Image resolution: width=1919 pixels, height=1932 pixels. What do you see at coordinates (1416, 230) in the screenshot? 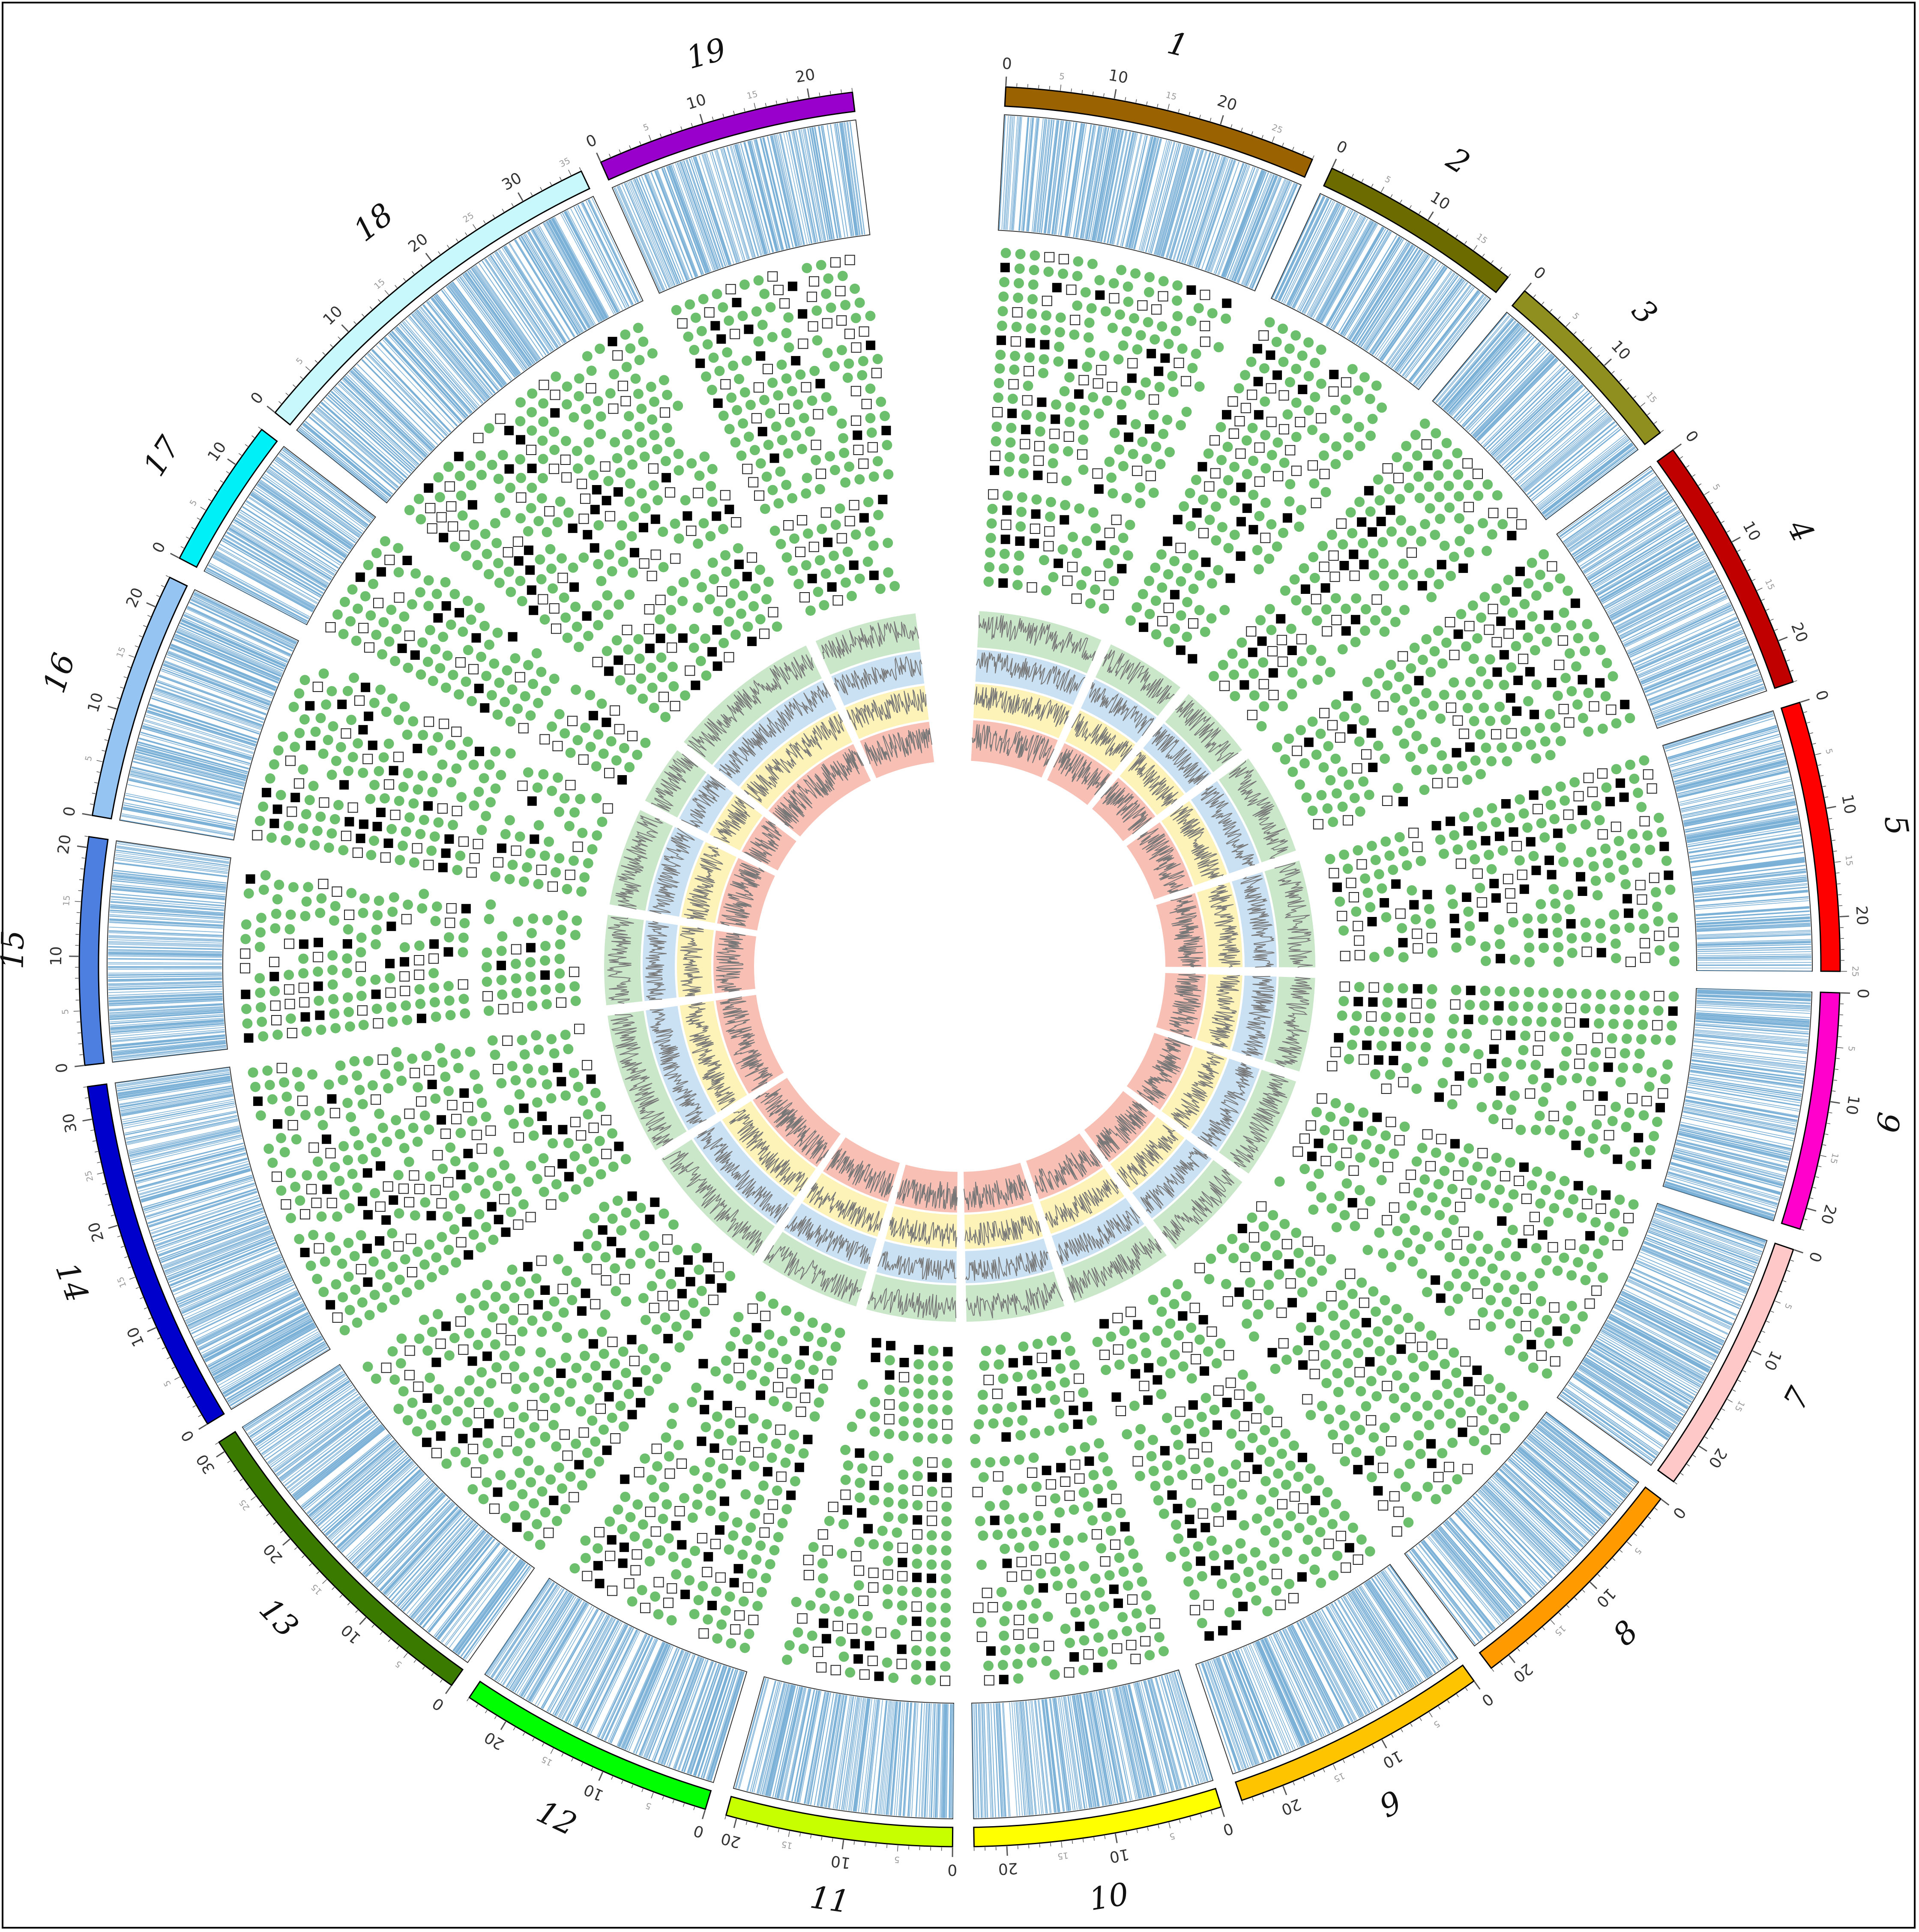
I see `ideogram-chr2` at bounding box center [1416, 230].